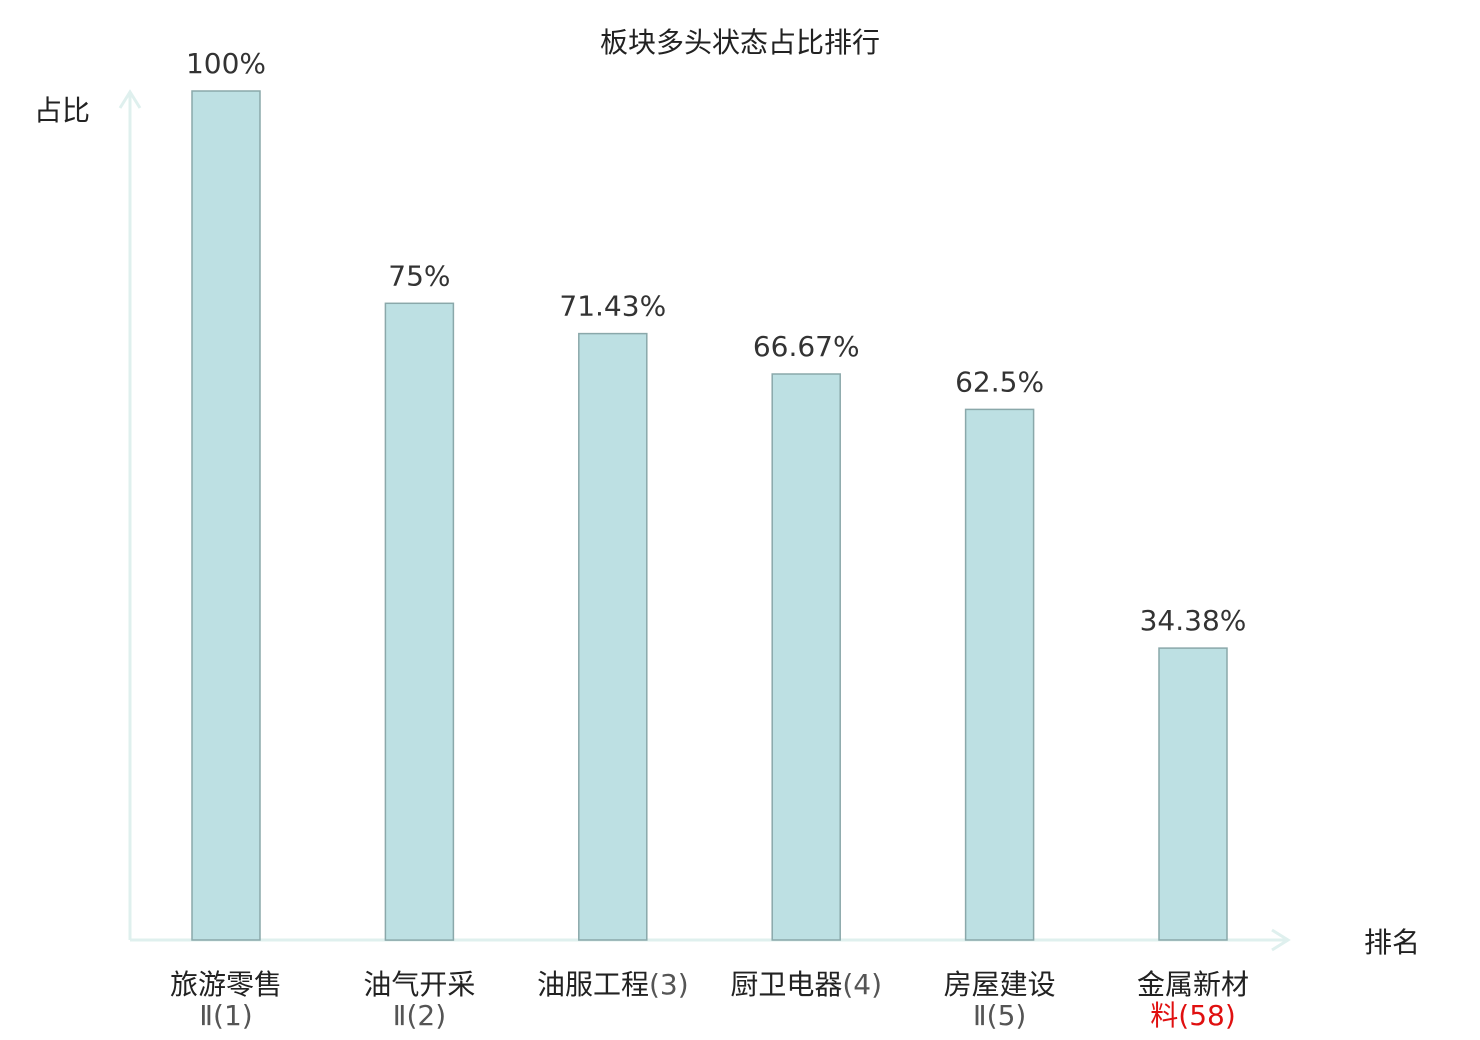 Image resolution: width=1480 pixels, height=1040 pixels. I want to click on category-label: 油气开采, so click(419, 984).